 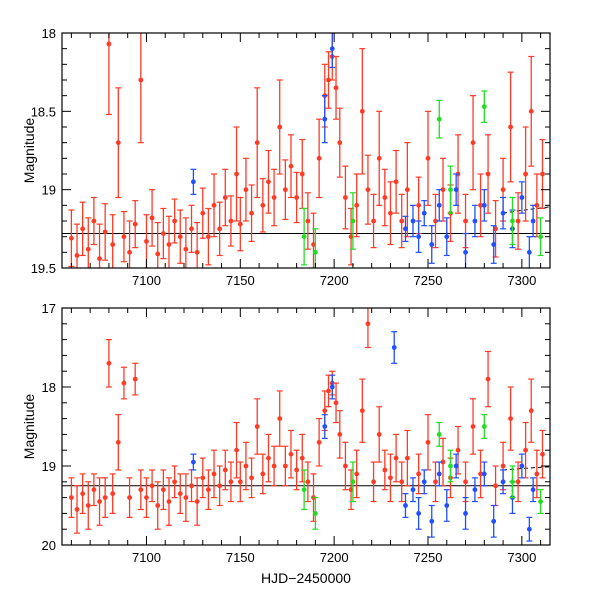 What do you see at coordinates (521, 280) in the screenshot?
I see `x-tick-label: 7300` at bounding box center [521, 280].